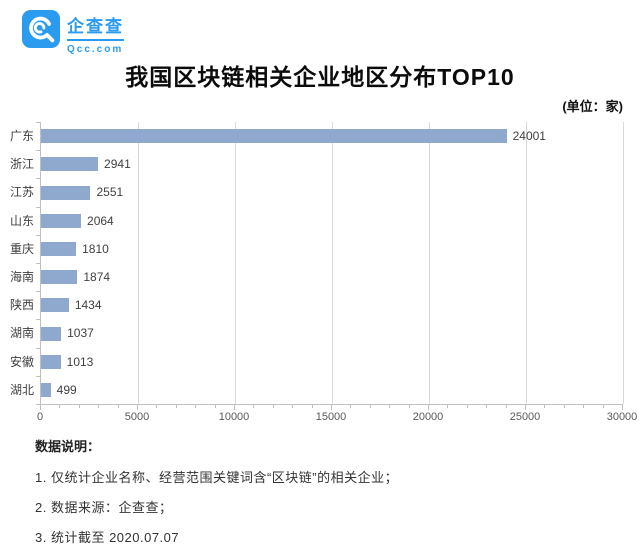 The image size is (640, 552). I want to click on notes-line-2: 2. 数据来源：企查查；, so click(104, 507).